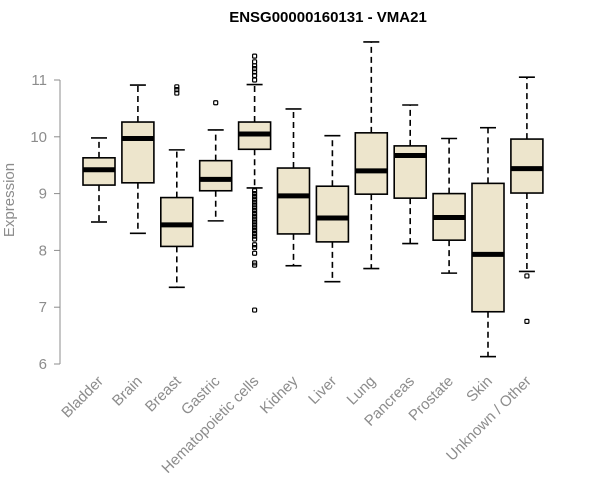 The image size is (600, 500). I want to click on box-brain, so click(138, 159).